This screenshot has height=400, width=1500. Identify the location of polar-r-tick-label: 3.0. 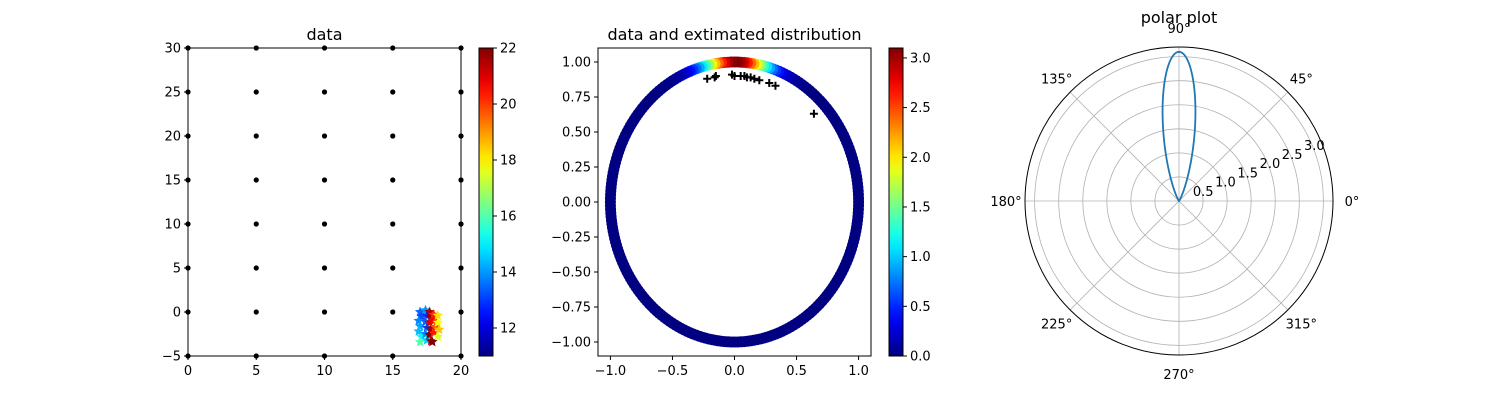
(1314, 146).